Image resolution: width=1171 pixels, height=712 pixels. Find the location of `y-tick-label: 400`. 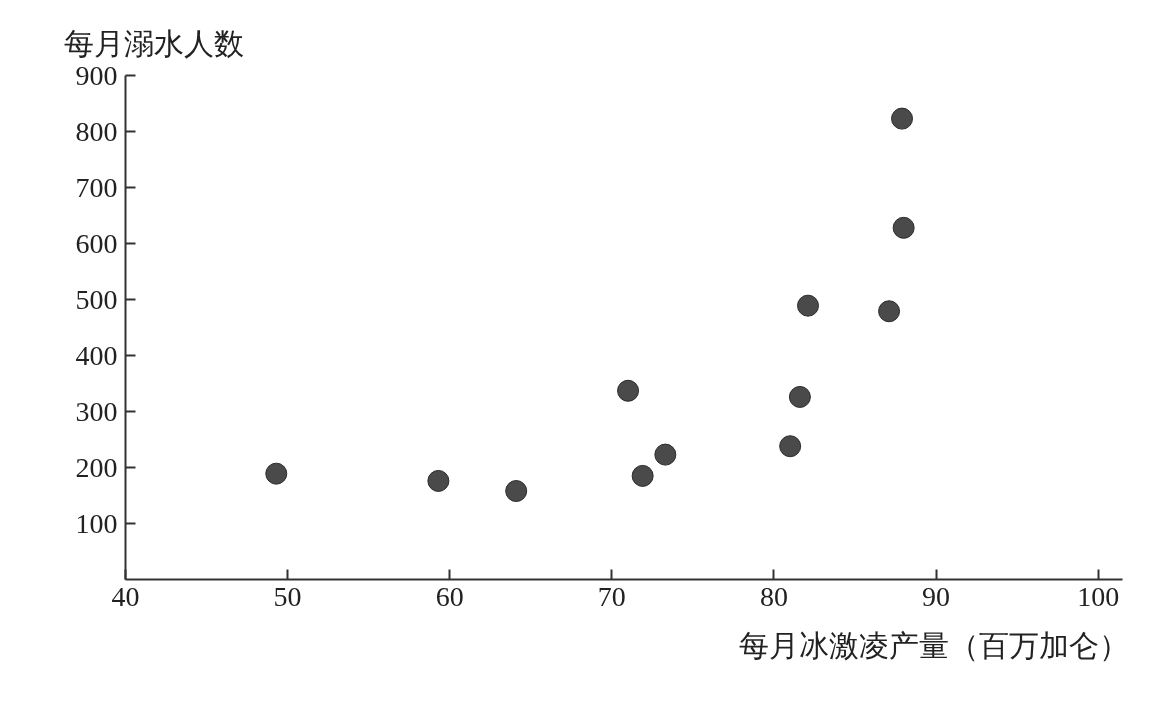

y-tick-label: 400 is located at coordinates (96, 355).